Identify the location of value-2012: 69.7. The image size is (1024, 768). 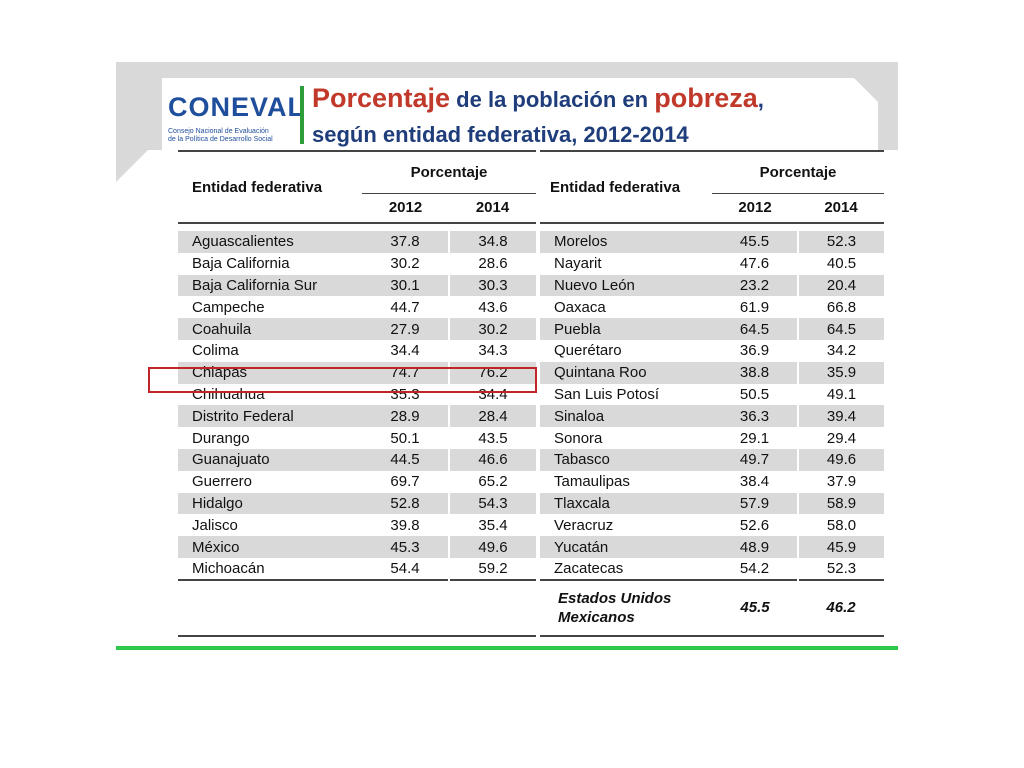
(406, 481).